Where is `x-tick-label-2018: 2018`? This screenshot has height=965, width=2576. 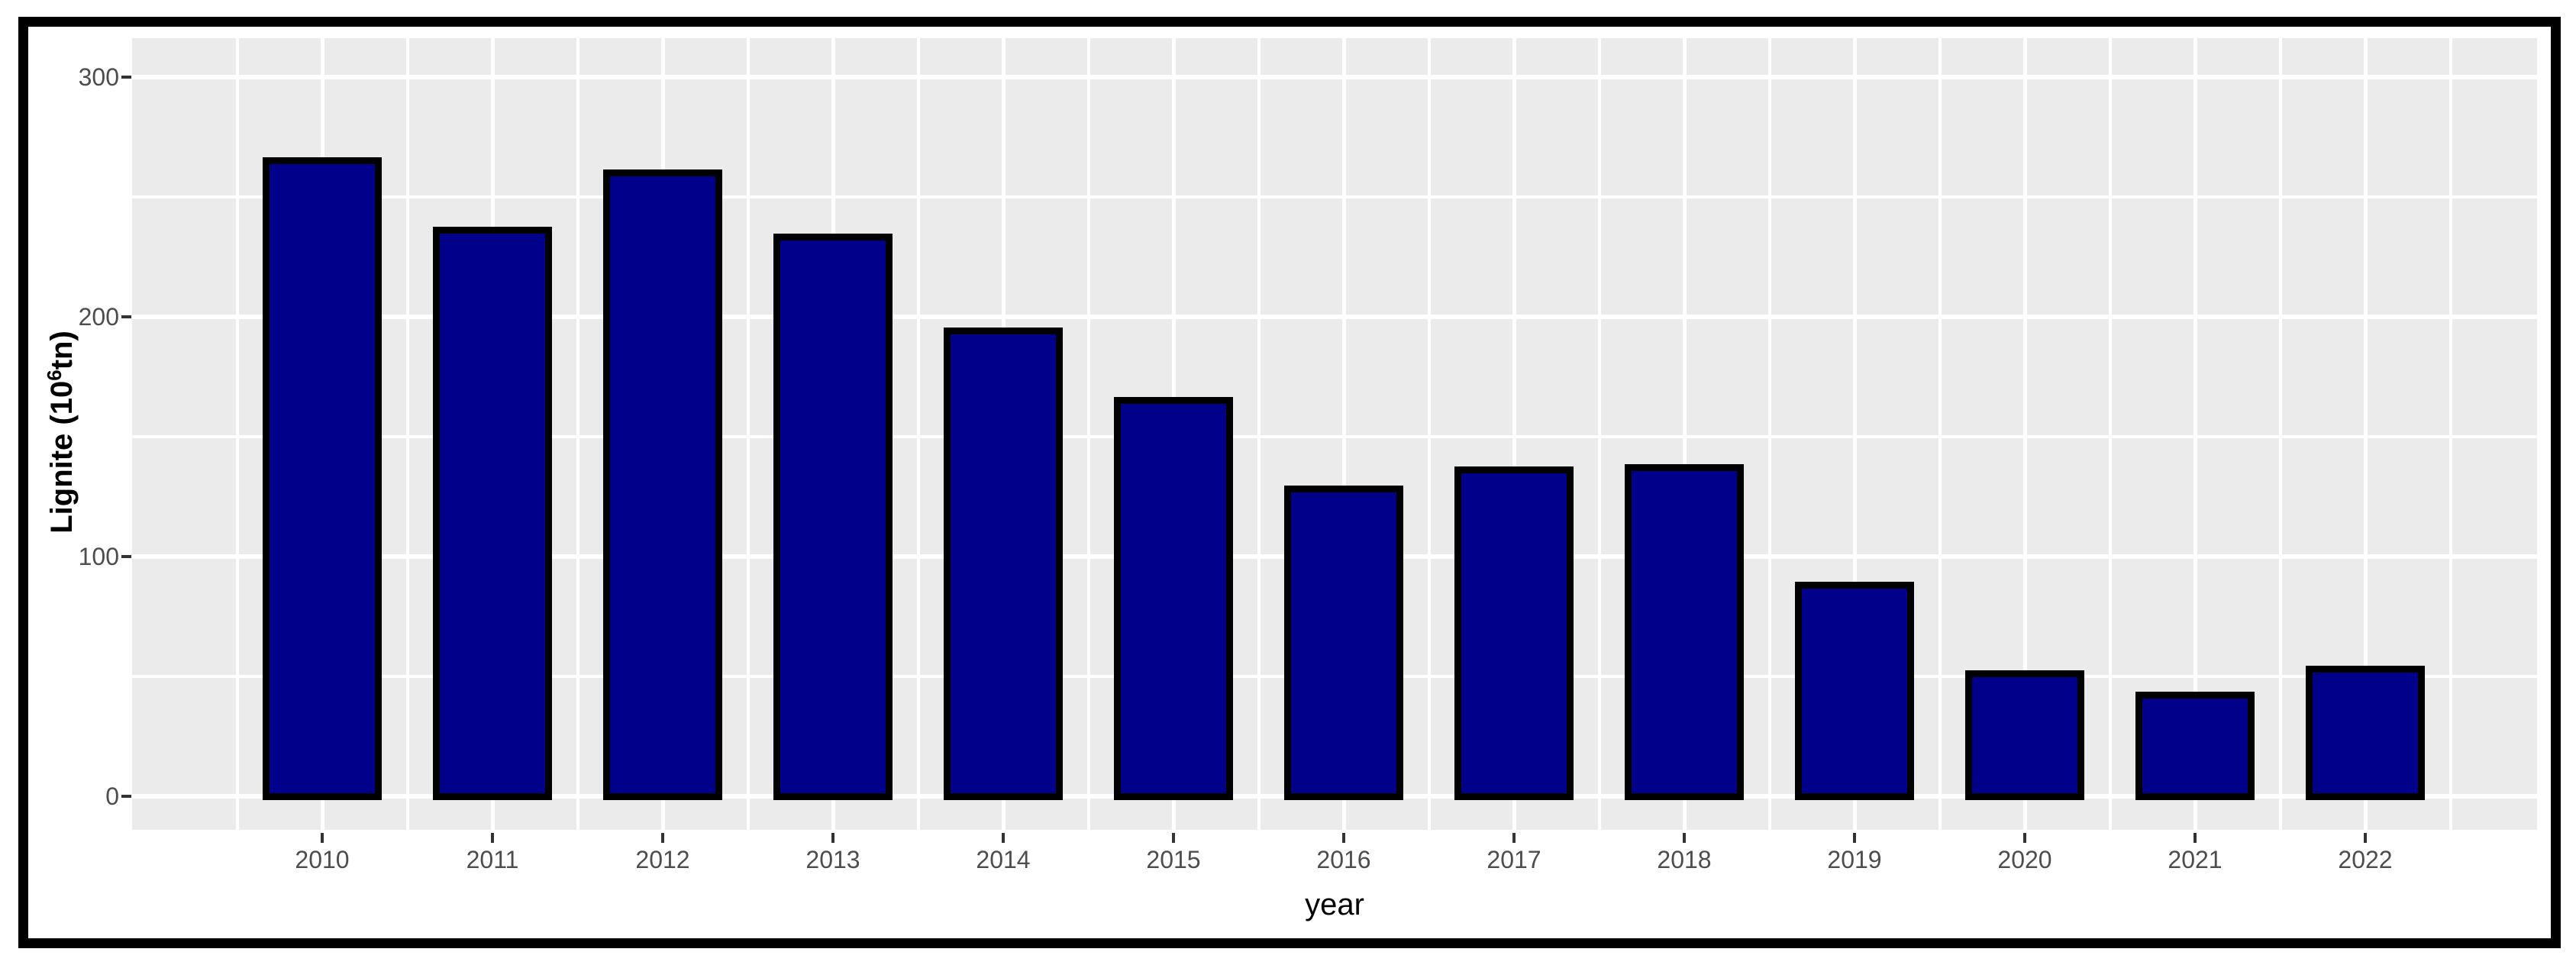 x-tick-label-2018: 2018 is located at coordinates (1684, 859).